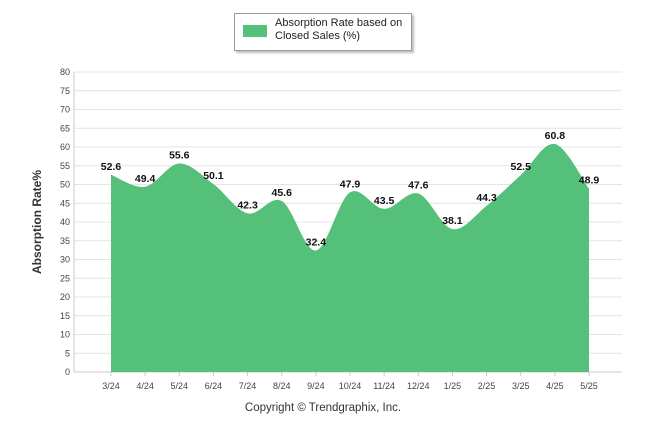 The height and width of the screenshot is (434, 646). Describe the element at coordinates (145, 386) in the screenshot. I see `x-tick-label: 4/24` at that location.